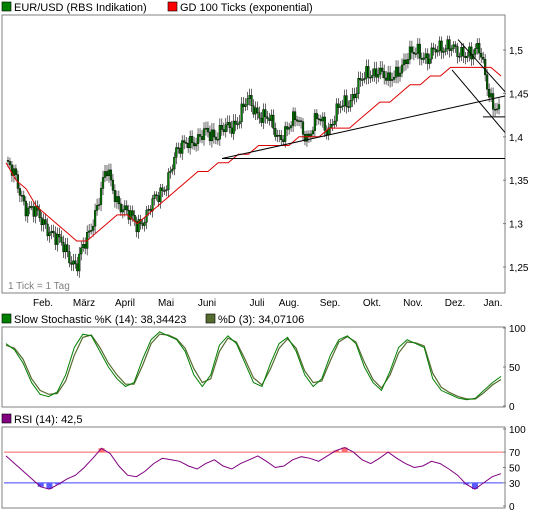 The width and height of the screenshot is (545, 516). Describe the element at coordinates (253, 366) in the screenshot. I see `stoch-k-line` at that location.